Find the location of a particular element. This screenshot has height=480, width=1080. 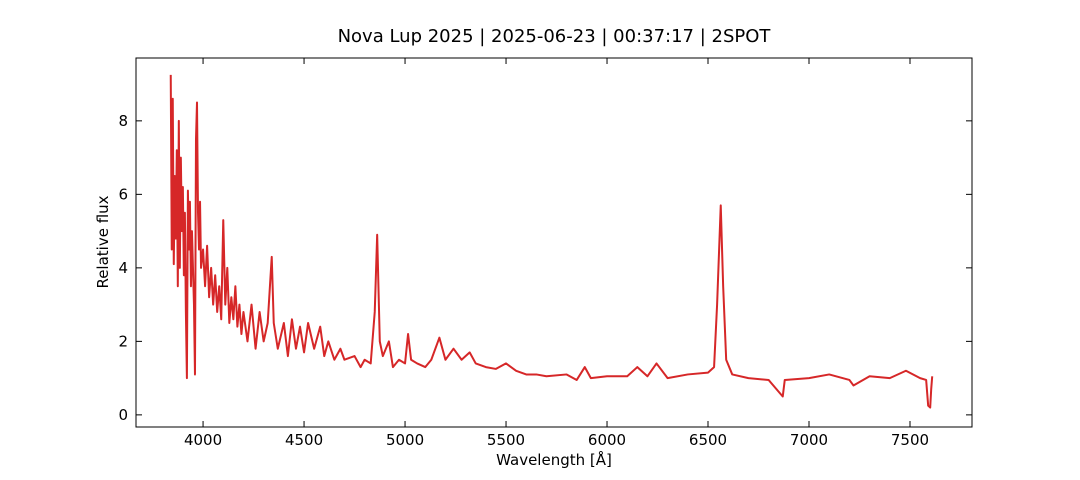

x-tick-label: 5000 is located at coordinates (405, 440).